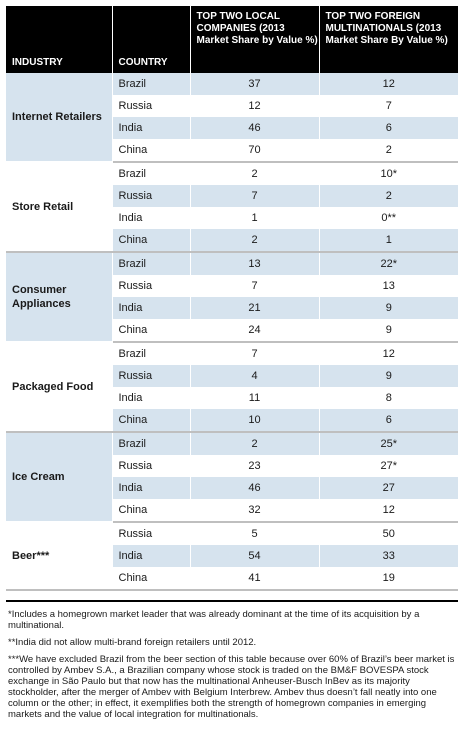  Describe the element at coordinates (254, 218) in the screenshot. I see `local-share-cell: 1` at that location.